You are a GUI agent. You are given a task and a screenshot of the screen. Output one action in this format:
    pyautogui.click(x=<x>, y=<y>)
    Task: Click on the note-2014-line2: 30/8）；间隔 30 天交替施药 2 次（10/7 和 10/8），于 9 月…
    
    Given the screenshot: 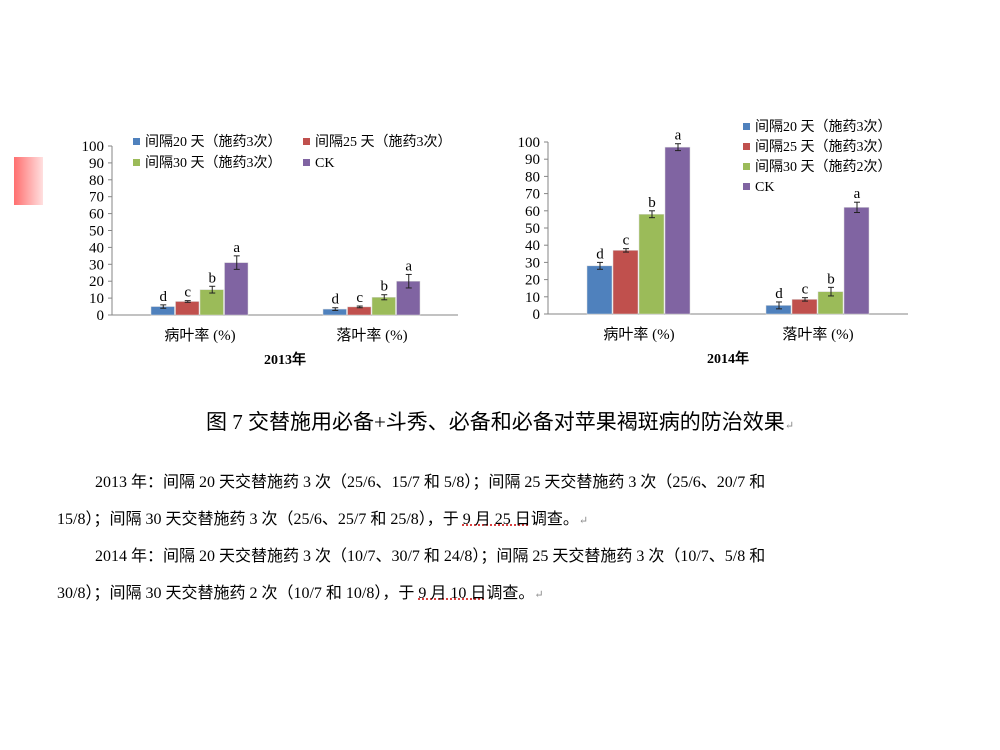 What is the action you would take?
    pyautogui.click(x=300, y=593)
    